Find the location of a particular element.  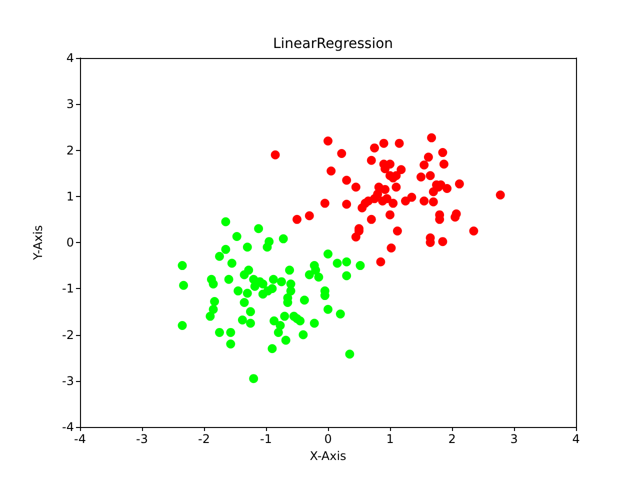

y-tick-label: -1 is located at coordinates (68, 289).